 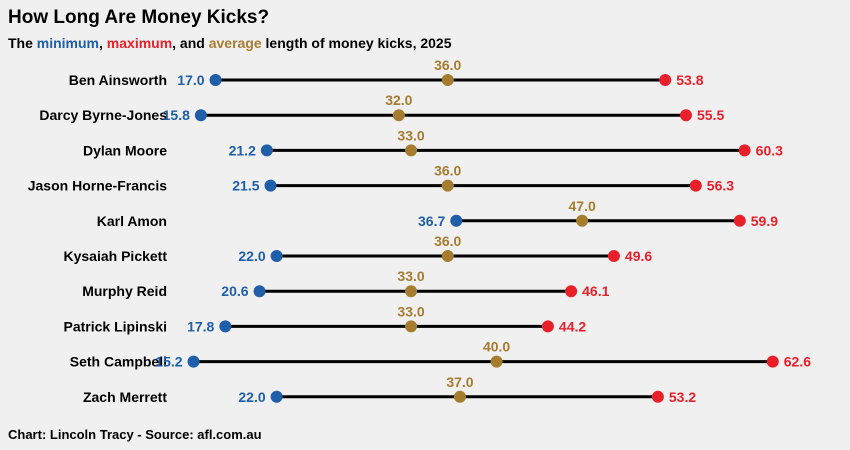 What do you see at coordinates (125, 150) in the screenshot?
I see `player-name: Dylan Moore` at bounding box center [125, 150].